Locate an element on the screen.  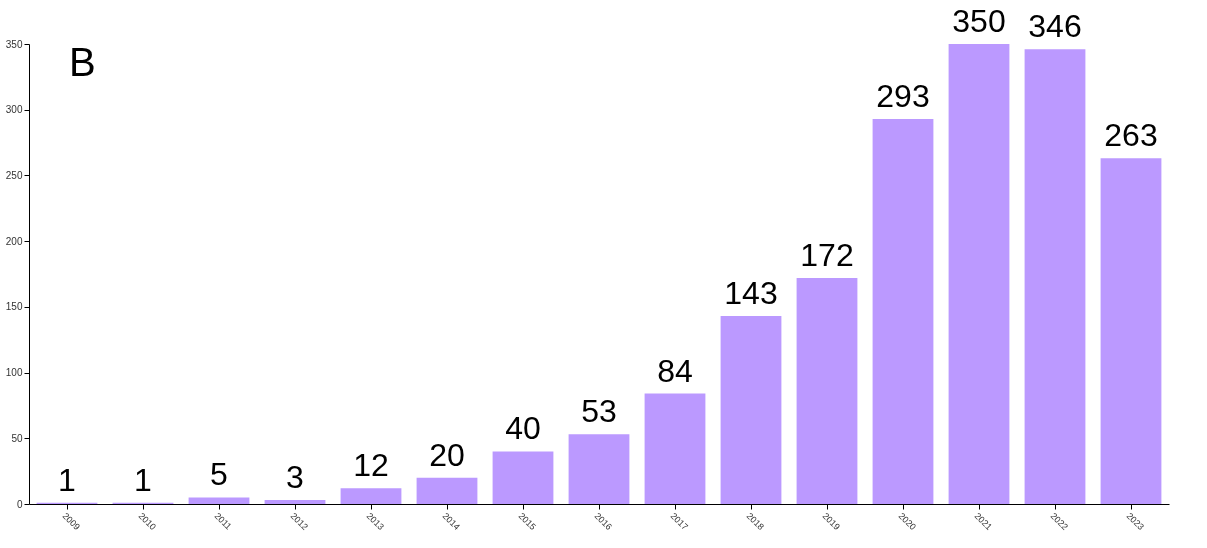
data-label: 263 is located at coordinates (1131, 135).